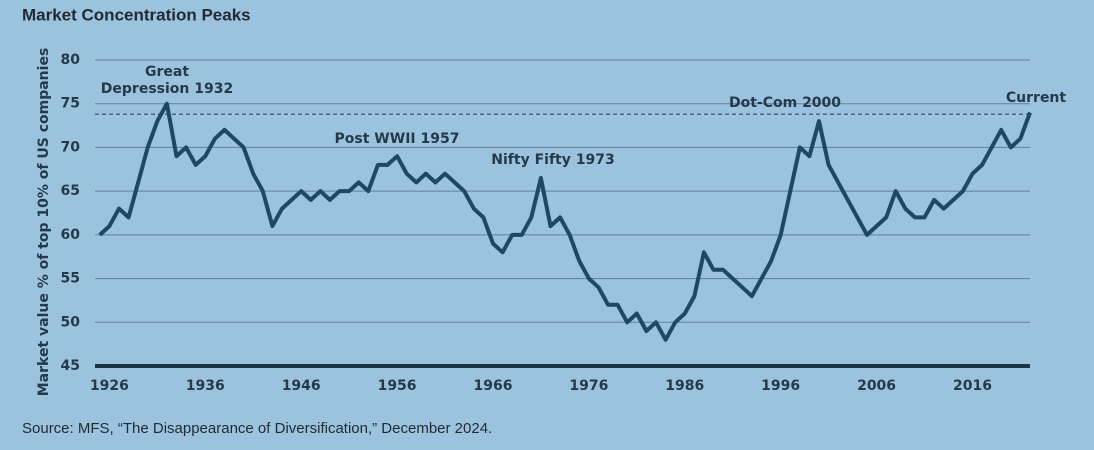 The height and width of the screenshot is (450, 1094). What do you see at coordinates (109, 386) in the screenshot?
I see `x-tick-label: 1926` at bounding box center [109, 386].